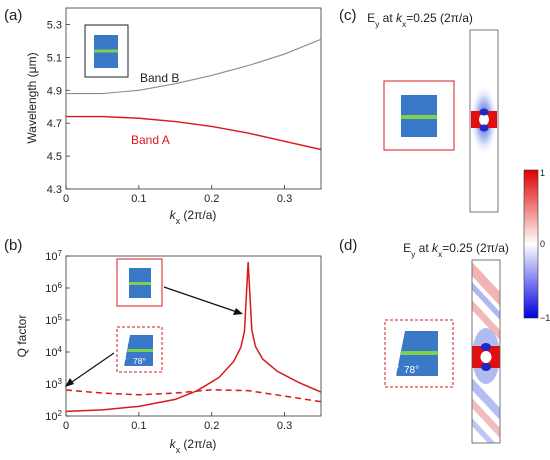 This screenshot has width=550, height=460. Describe the element at coordinates (53, 352) in the screenshot. I see `y-tick-label: 10⁴` at that location.